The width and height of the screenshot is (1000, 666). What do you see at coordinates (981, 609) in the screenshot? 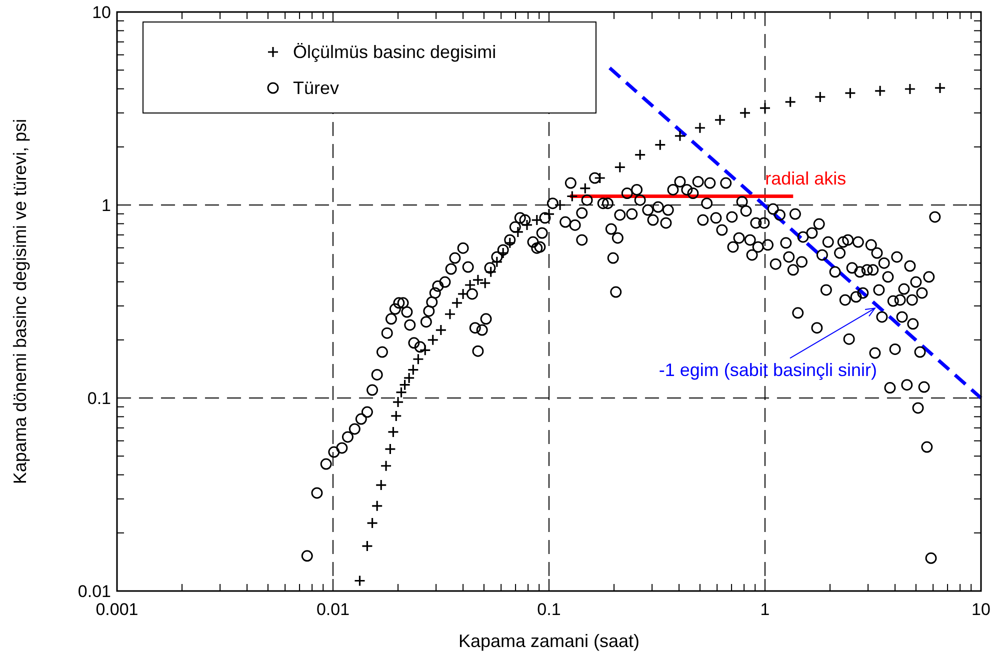
I see `x-tick-label: 10` at bounding box center [981, 609].